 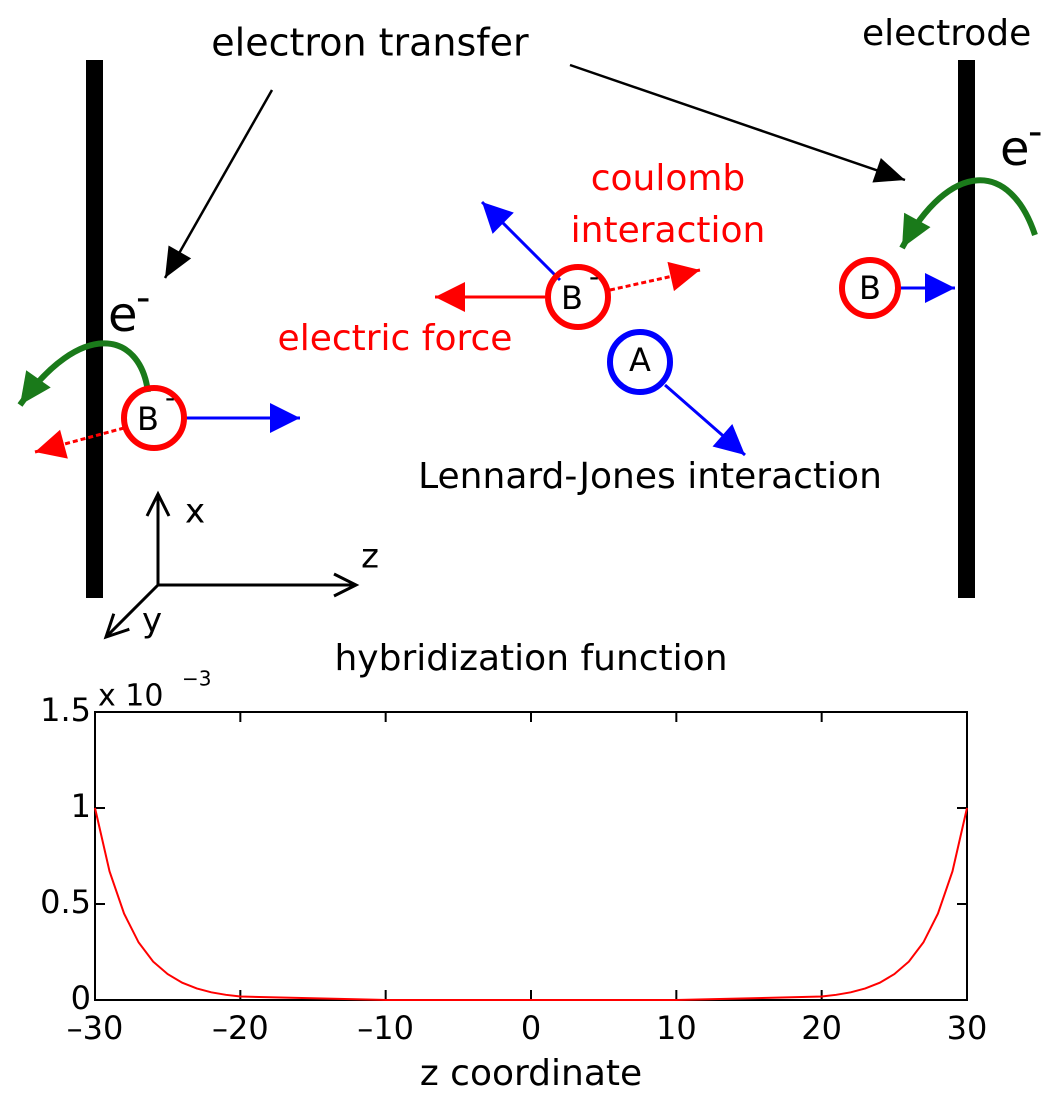 What do you see at coordinates (130, 696) in the screenshot?
I see `y-scale: x 10` at bounding box center [130, 696].